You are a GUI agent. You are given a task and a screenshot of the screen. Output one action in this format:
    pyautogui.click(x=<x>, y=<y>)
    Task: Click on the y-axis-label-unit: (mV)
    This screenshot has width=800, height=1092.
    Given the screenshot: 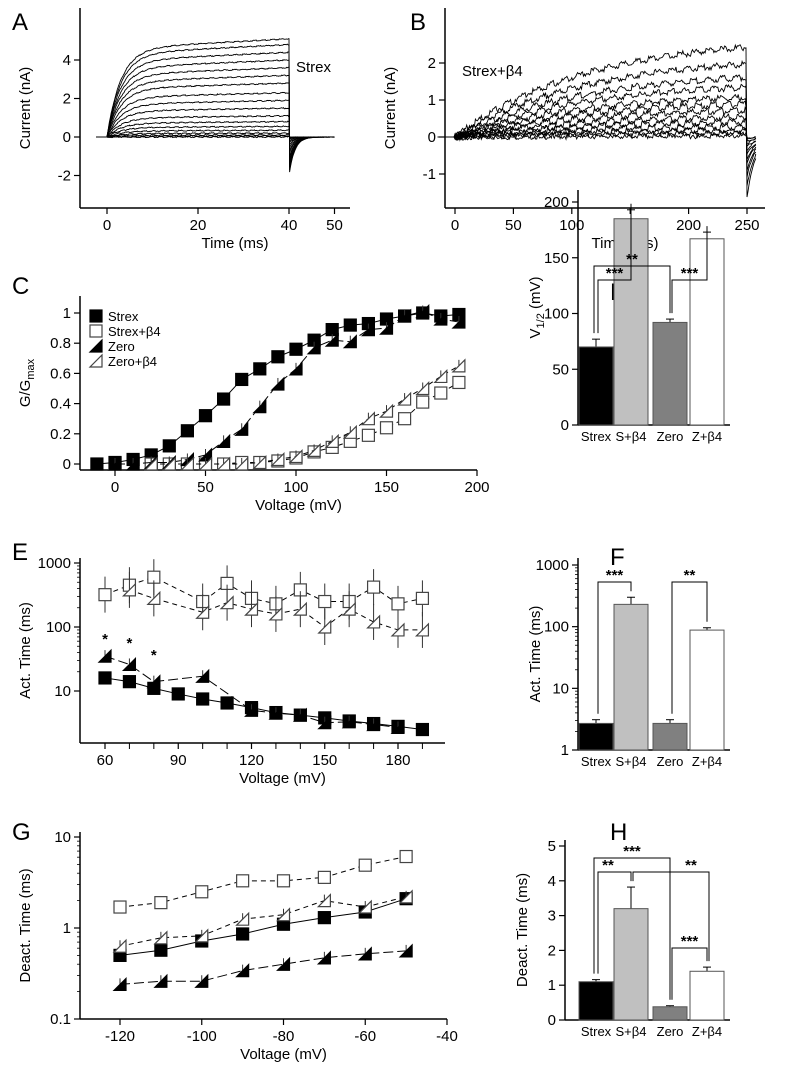 What is the action you would take?
    pyautogui.click(x=535, y=295)
    